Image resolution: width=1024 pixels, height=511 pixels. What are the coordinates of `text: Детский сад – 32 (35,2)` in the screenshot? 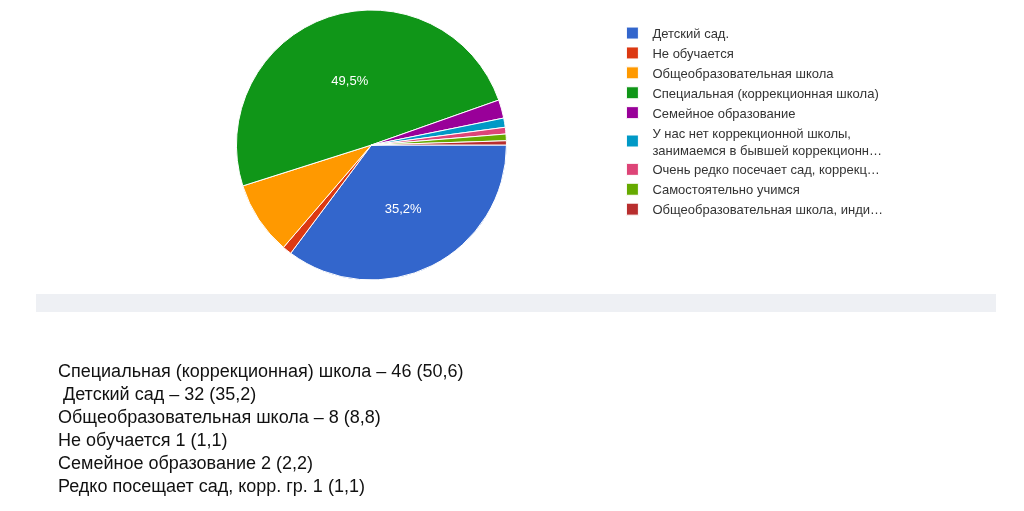 It's located at (160, 394).